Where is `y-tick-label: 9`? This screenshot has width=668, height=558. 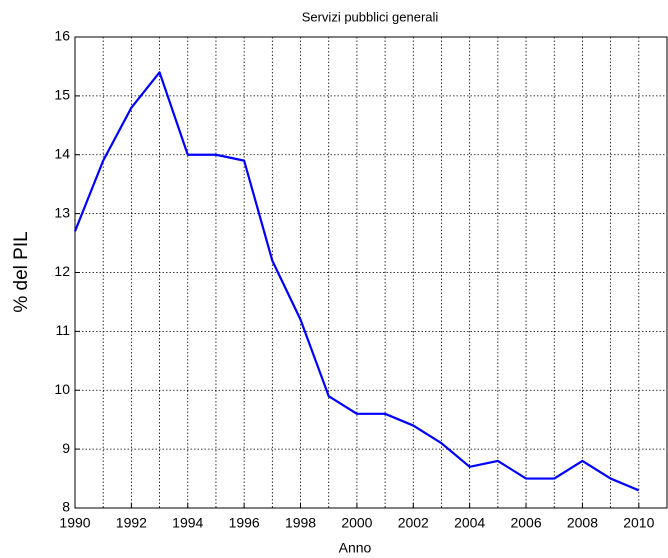 y-tick-label: 9 is located at coordinates (66, 448).